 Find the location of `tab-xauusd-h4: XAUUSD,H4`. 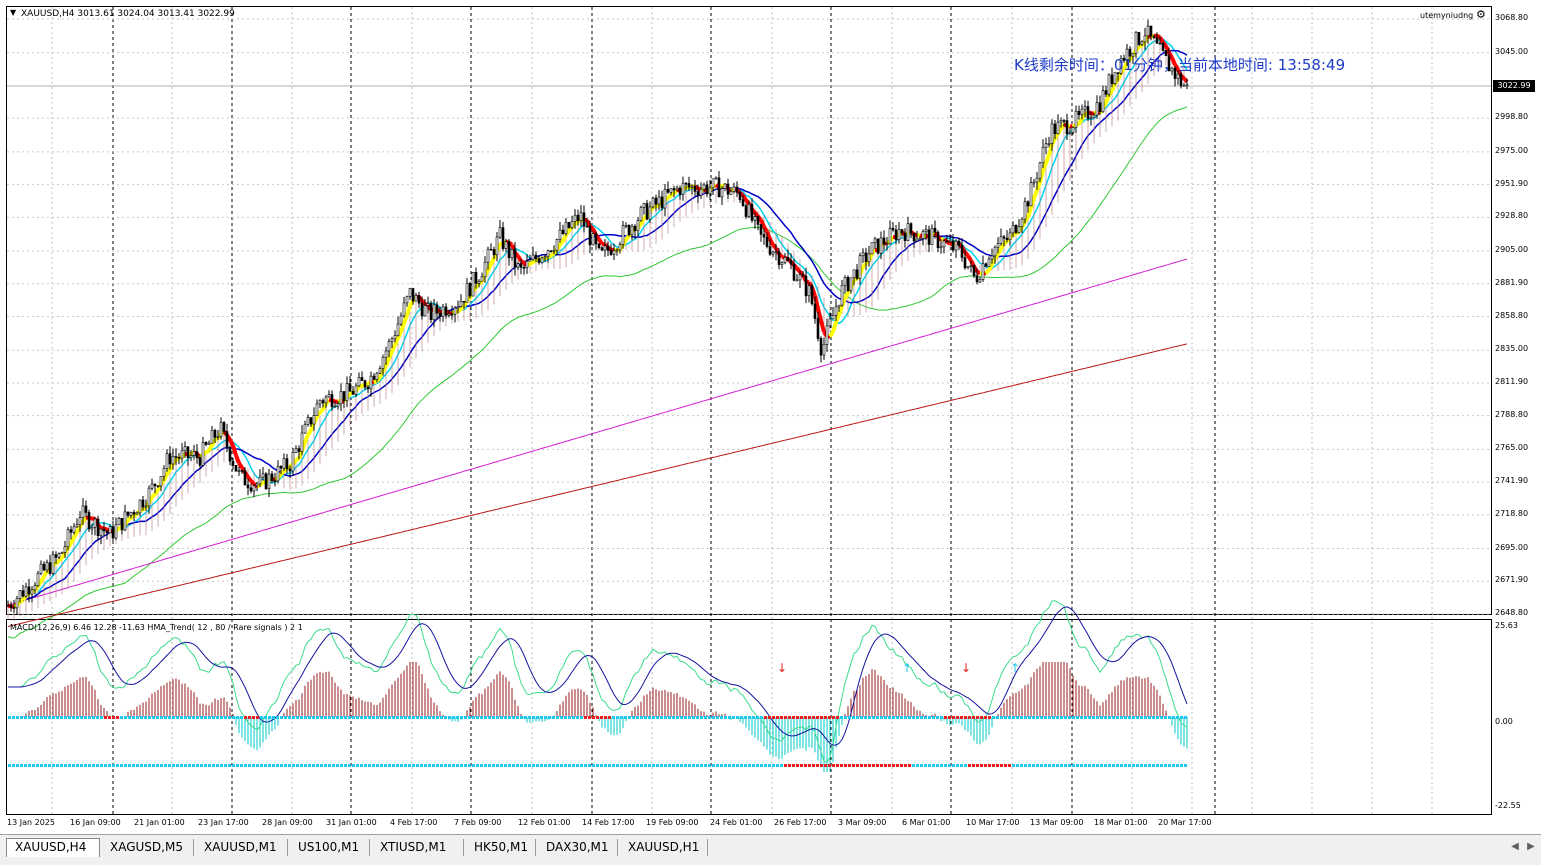

tab-xauusd-h4: XAUUSD,H4 is located at coordinates (53, 847).